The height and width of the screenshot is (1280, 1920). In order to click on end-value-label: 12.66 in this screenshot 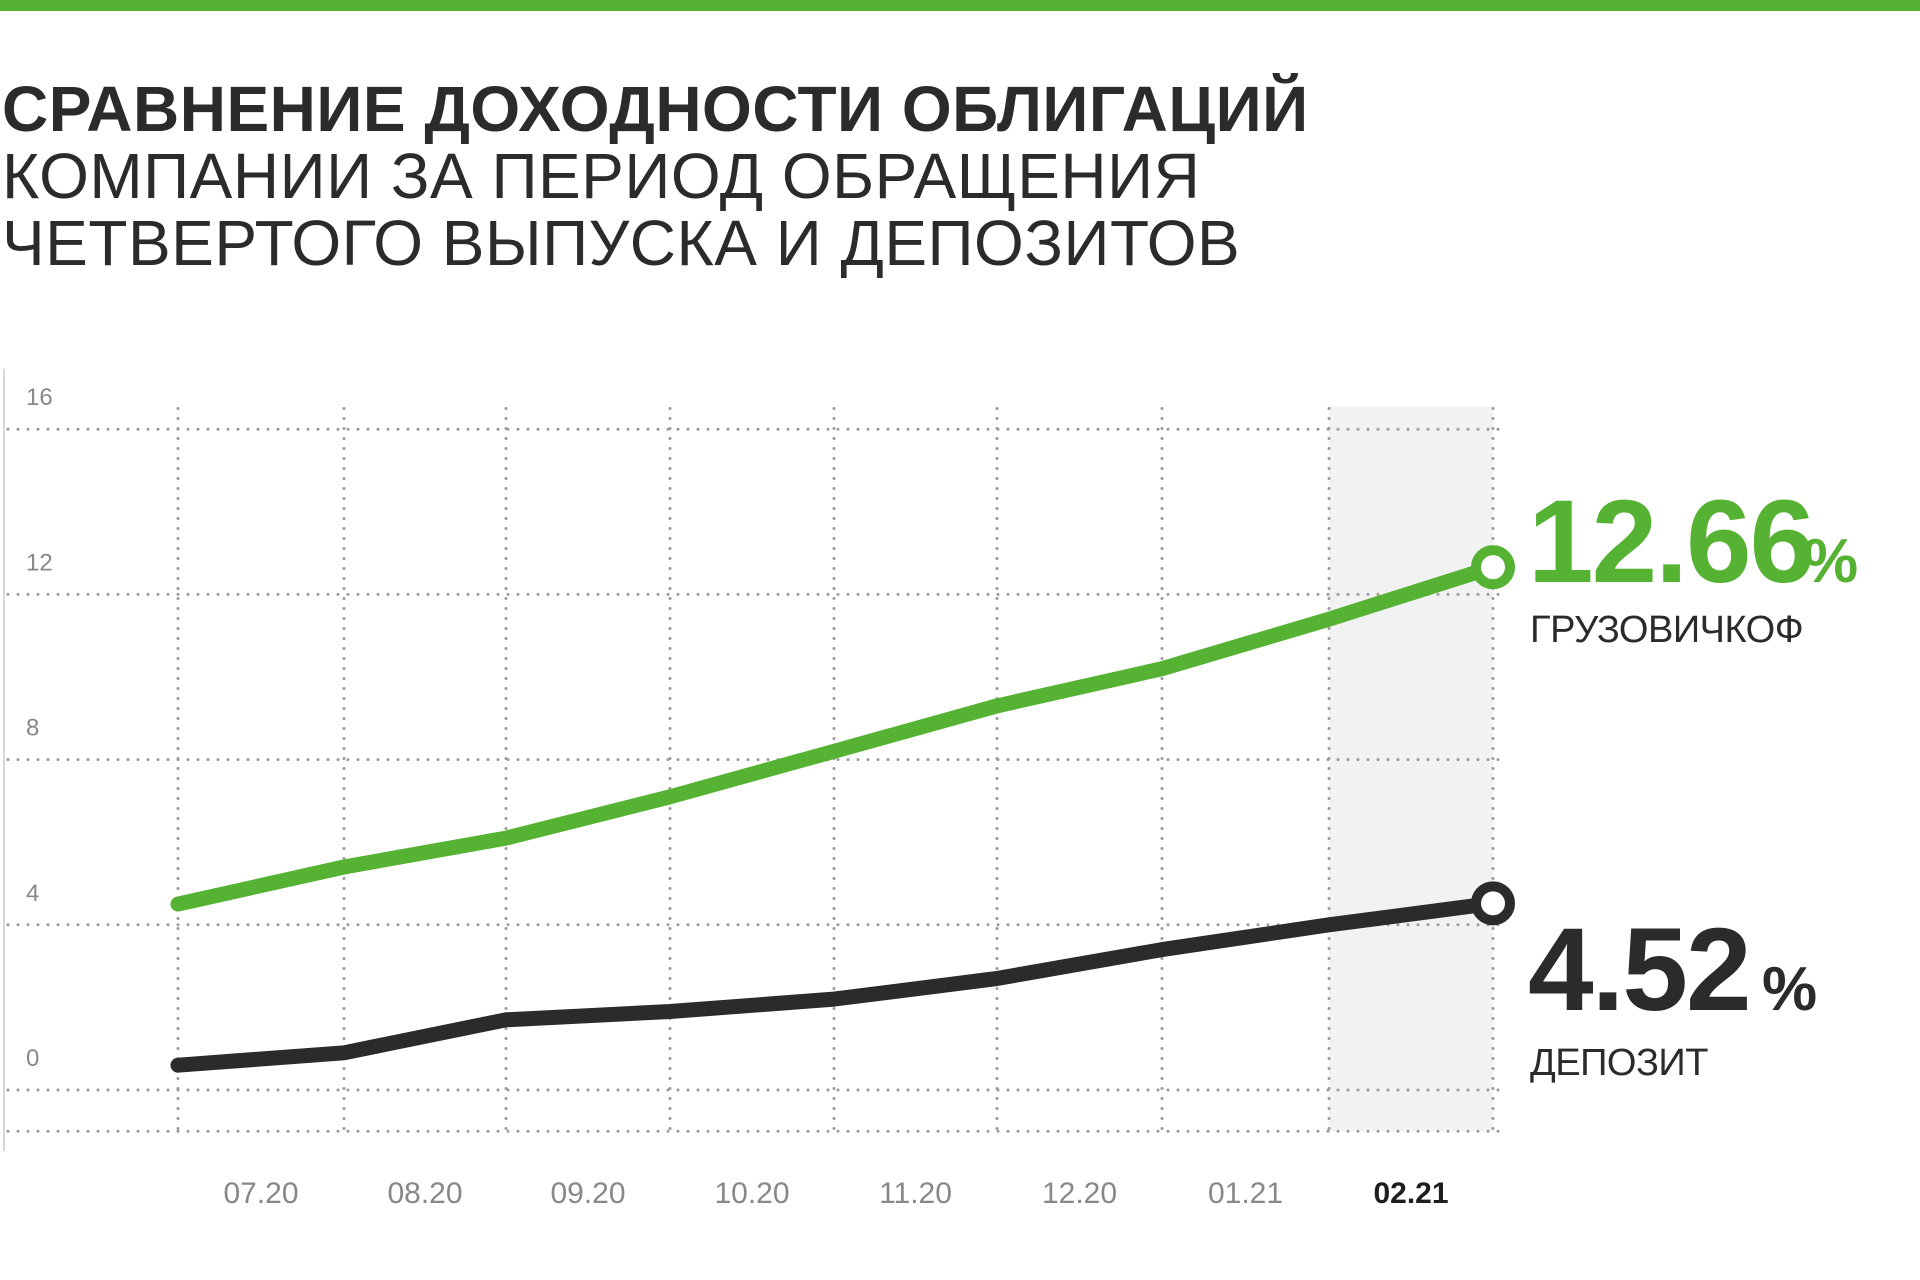, I will do `click(1670, 542)`.